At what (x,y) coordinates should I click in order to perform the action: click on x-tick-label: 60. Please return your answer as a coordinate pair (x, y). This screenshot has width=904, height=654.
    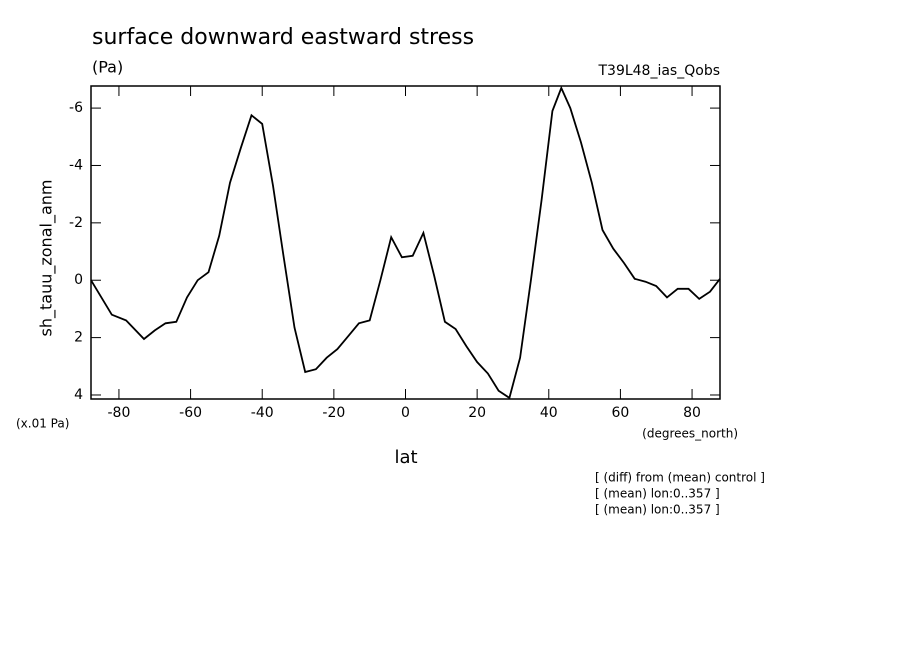
    Looking at the image, I should click on (621, 413).